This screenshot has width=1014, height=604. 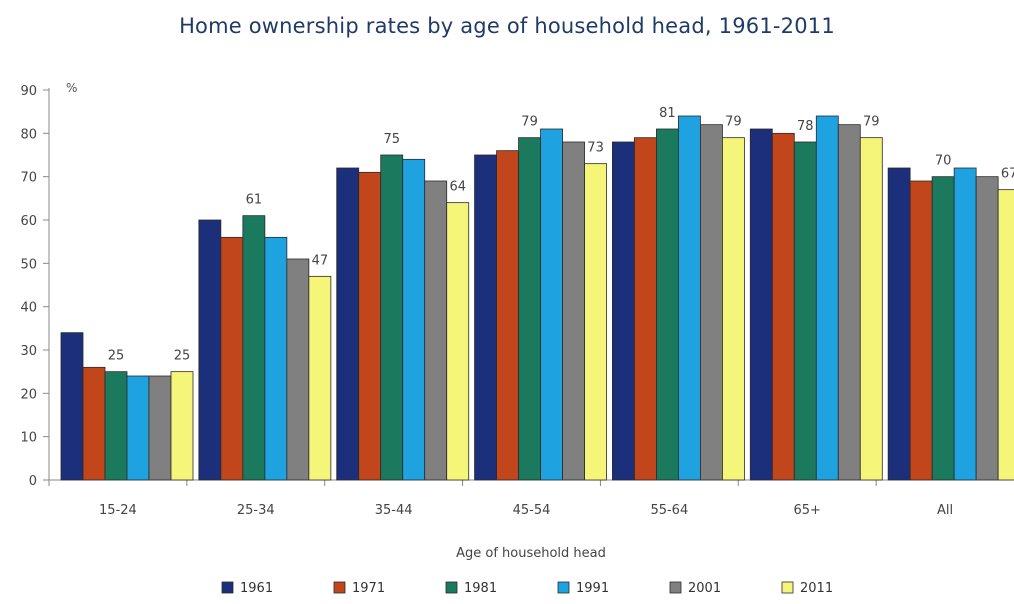 What do you see at coordinates (816, 588) in the screenshot?
I see `legend-label-2011: 2011` at bounding box center [816, 588].